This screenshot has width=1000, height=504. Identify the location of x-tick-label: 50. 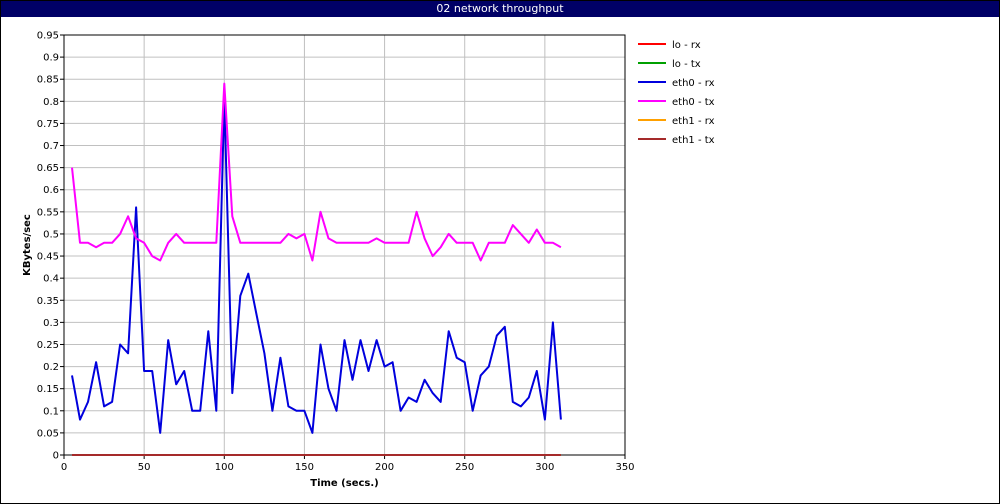
(144, 467).